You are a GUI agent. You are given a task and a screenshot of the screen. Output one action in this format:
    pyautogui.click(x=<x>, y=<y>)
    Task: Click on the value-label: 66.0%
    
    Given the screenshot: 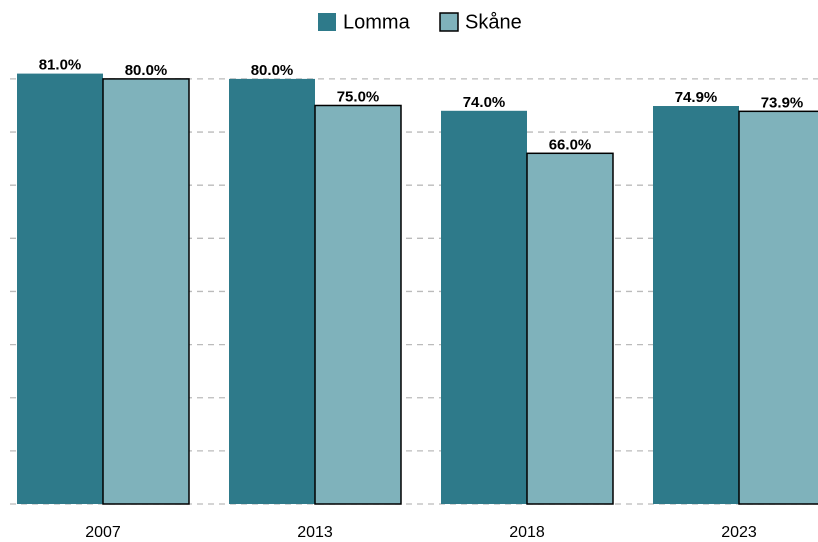 What is the action you would take?
    pyautogui.click(x=570, y=144)
    